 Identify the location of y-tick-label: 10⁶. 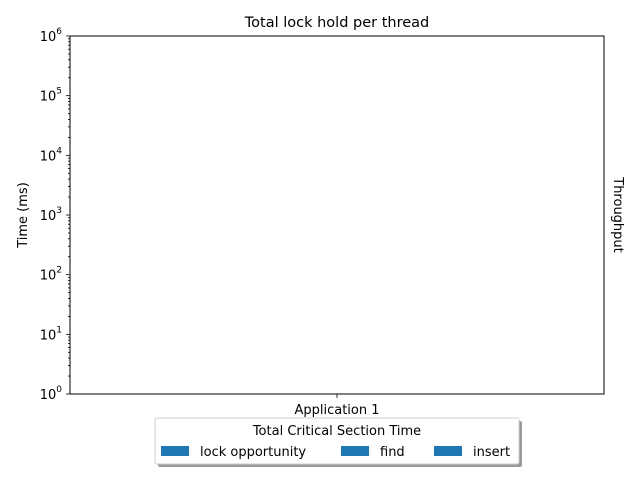
(51, 36).